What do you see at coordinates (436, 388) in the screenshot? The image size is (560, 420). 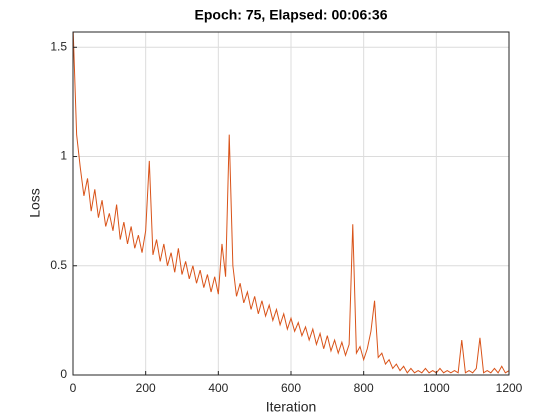 I see `x-tick-label: 1000` at bounding box center [436, 388].